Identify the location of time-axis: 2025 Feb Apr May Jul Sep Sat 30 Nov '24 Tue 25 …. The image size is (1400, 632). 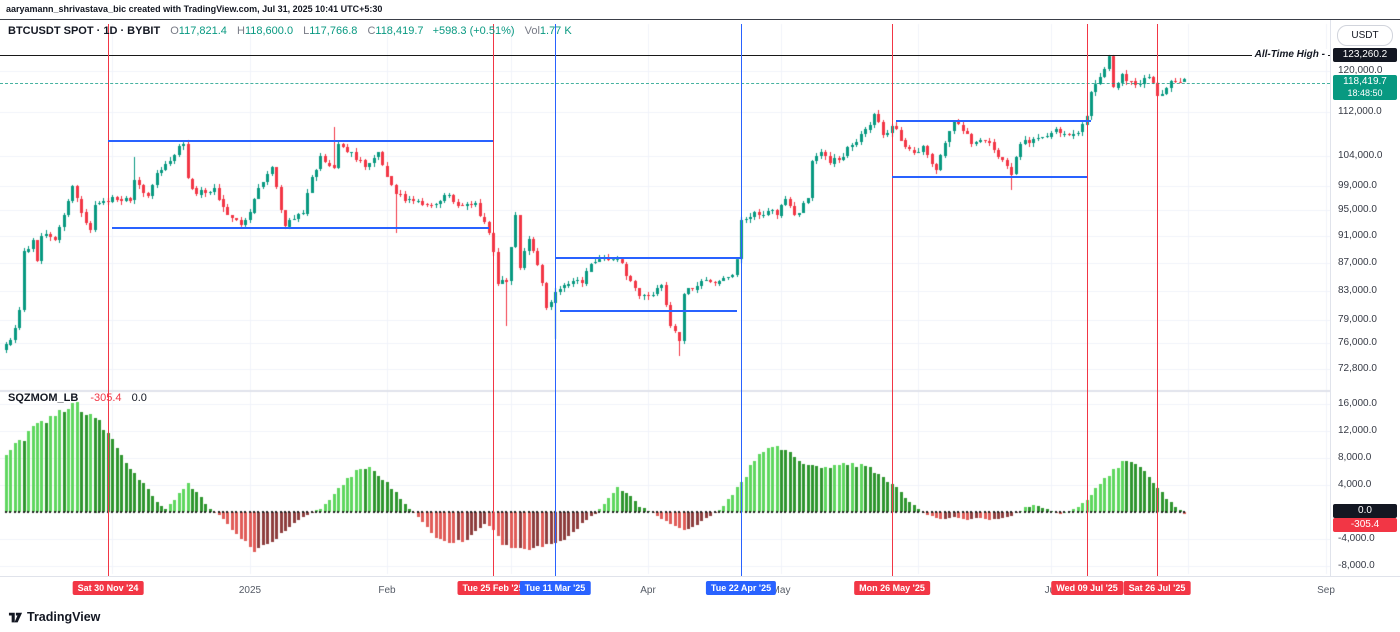
(700, 590).